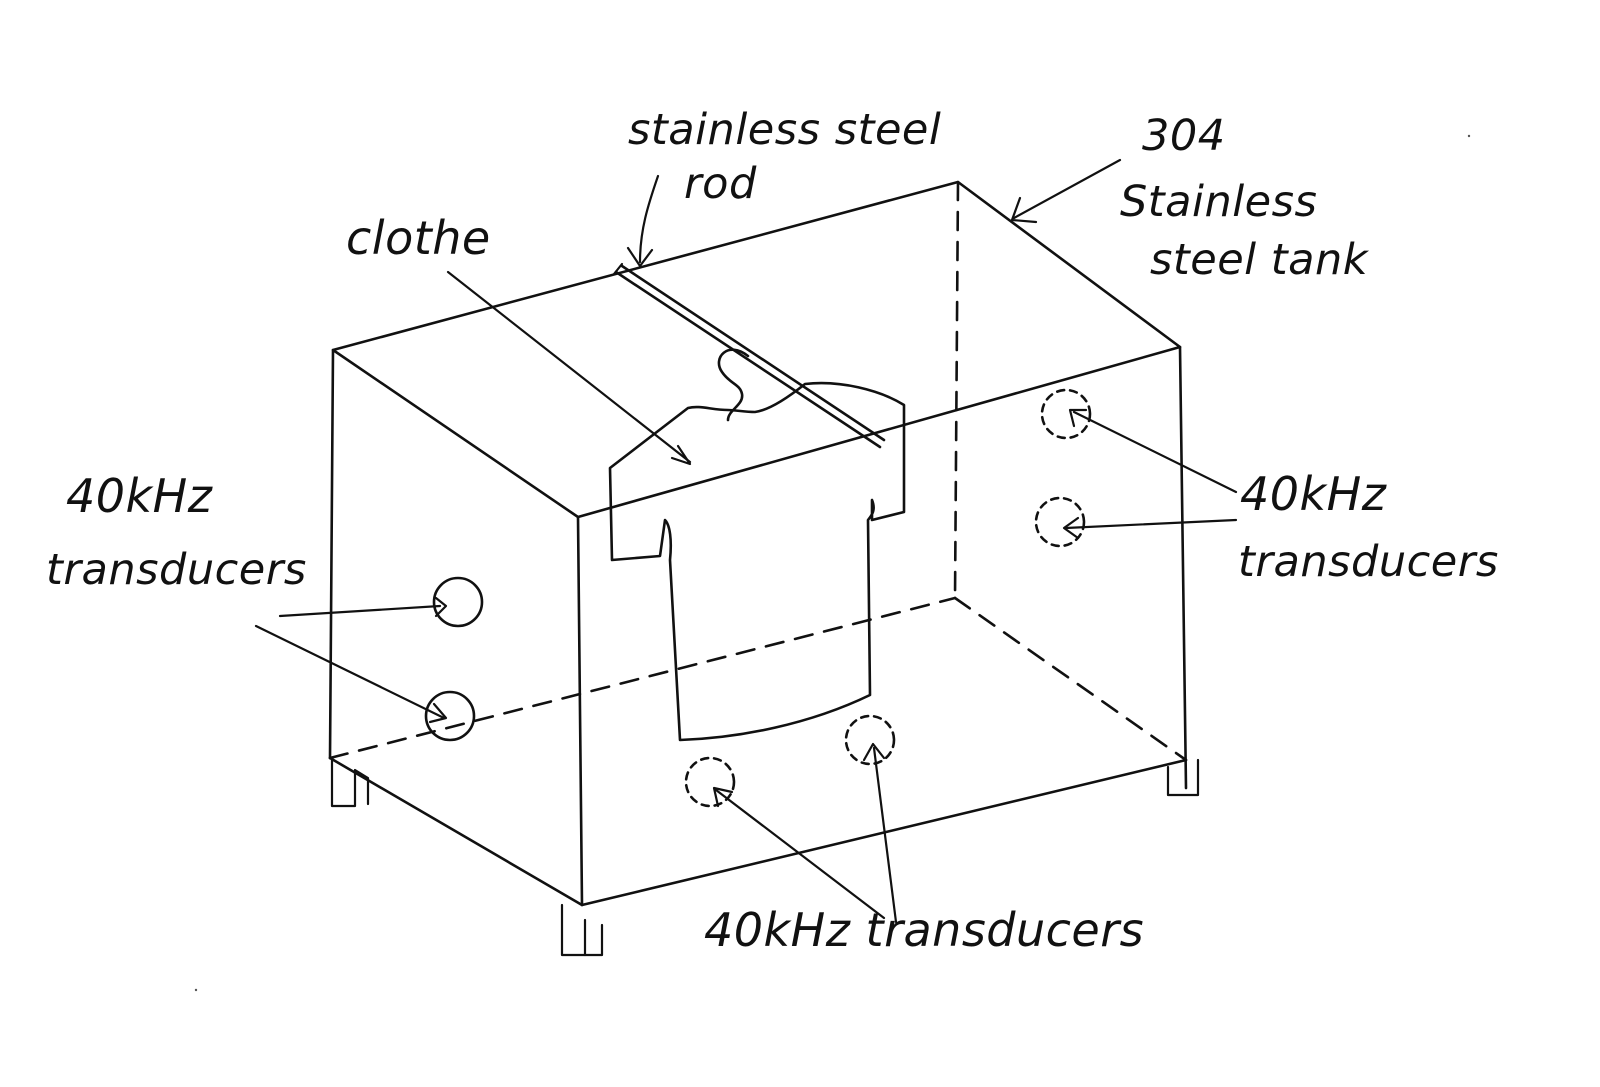 This screenshot has height=1087, width=1600. I want to click on foot-right, so click(1183, 777).